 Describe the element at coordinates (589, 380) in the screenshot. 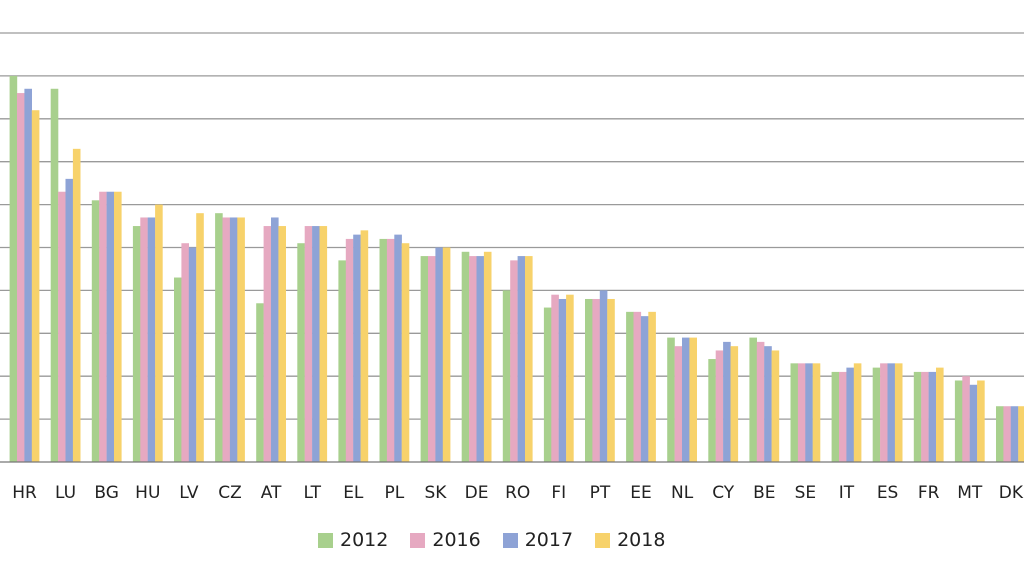

I see `bar-PT-2012` at that location.